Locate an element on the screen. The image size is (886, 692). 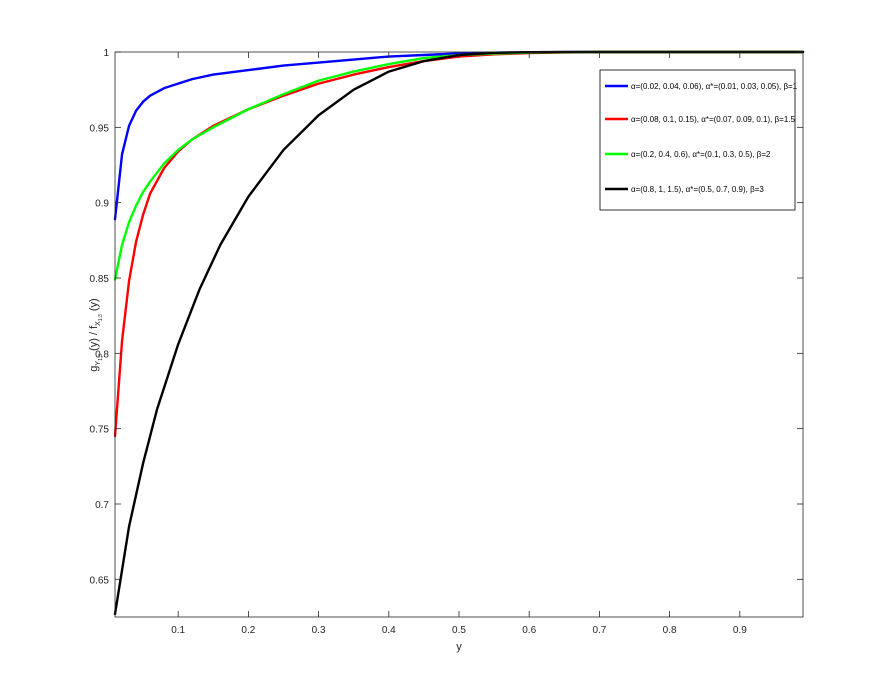
y-tick-label: 0.75 is located at coordinates (100, 430).